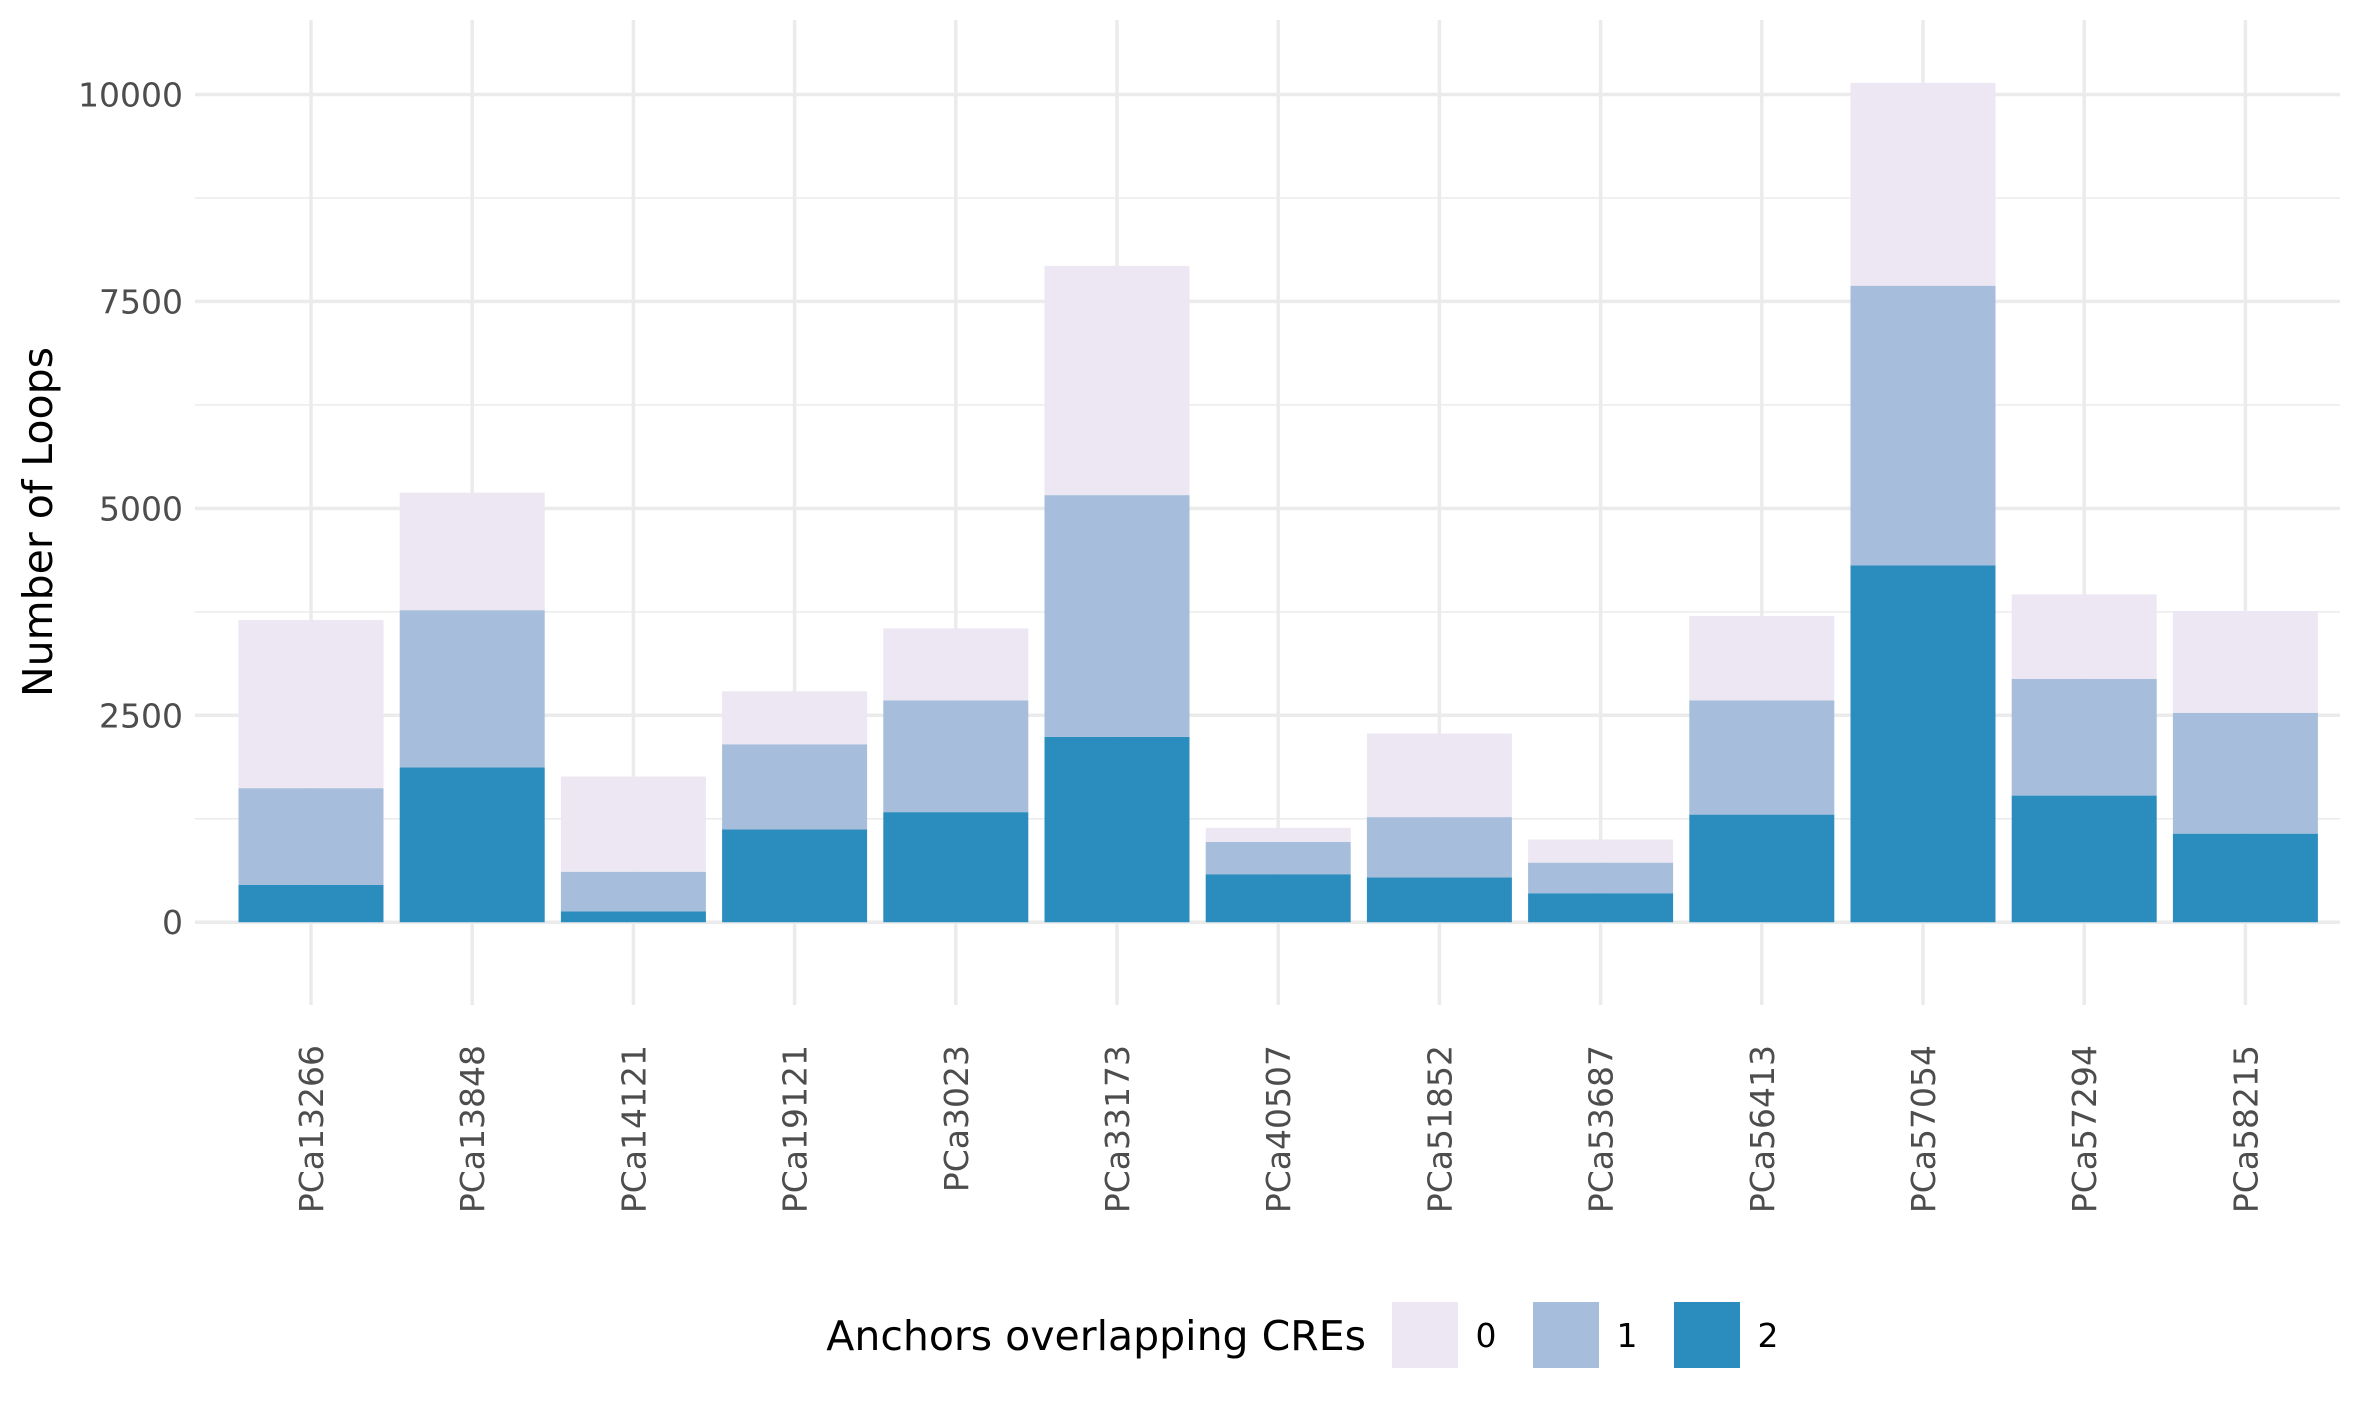 Image resolution: width=2362 pixels, height=1417 pixels. Describe the element at coordinates (1762, 1129) in the screenshot. I see `x-tick-label: PCa56413` at that location.